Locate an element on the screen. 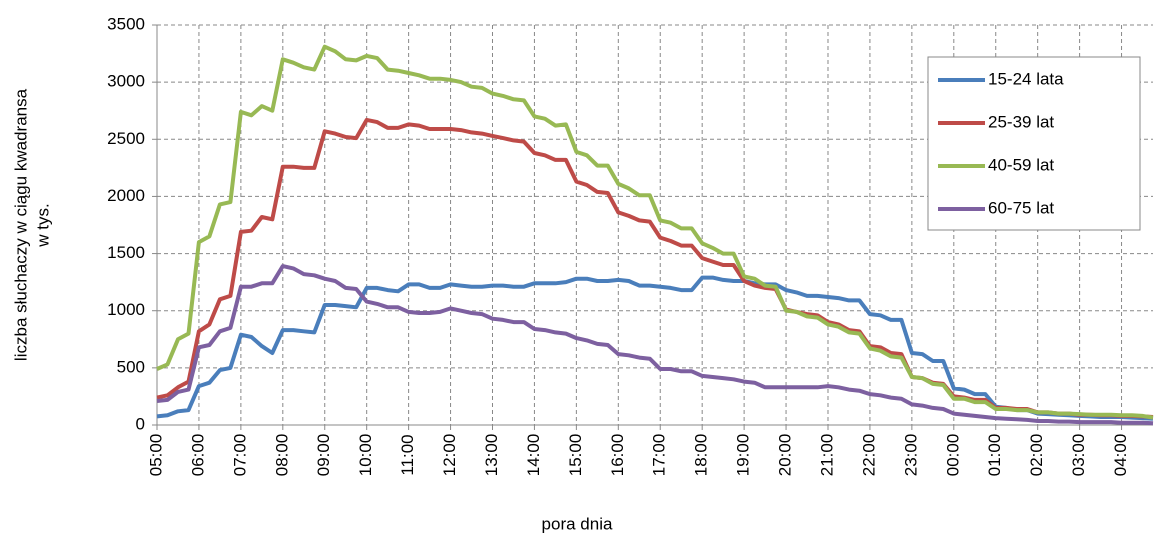 The height and width of the screenshot is (542, 1154). y-tick-label: 1500 is located at coordinates (126, 252).